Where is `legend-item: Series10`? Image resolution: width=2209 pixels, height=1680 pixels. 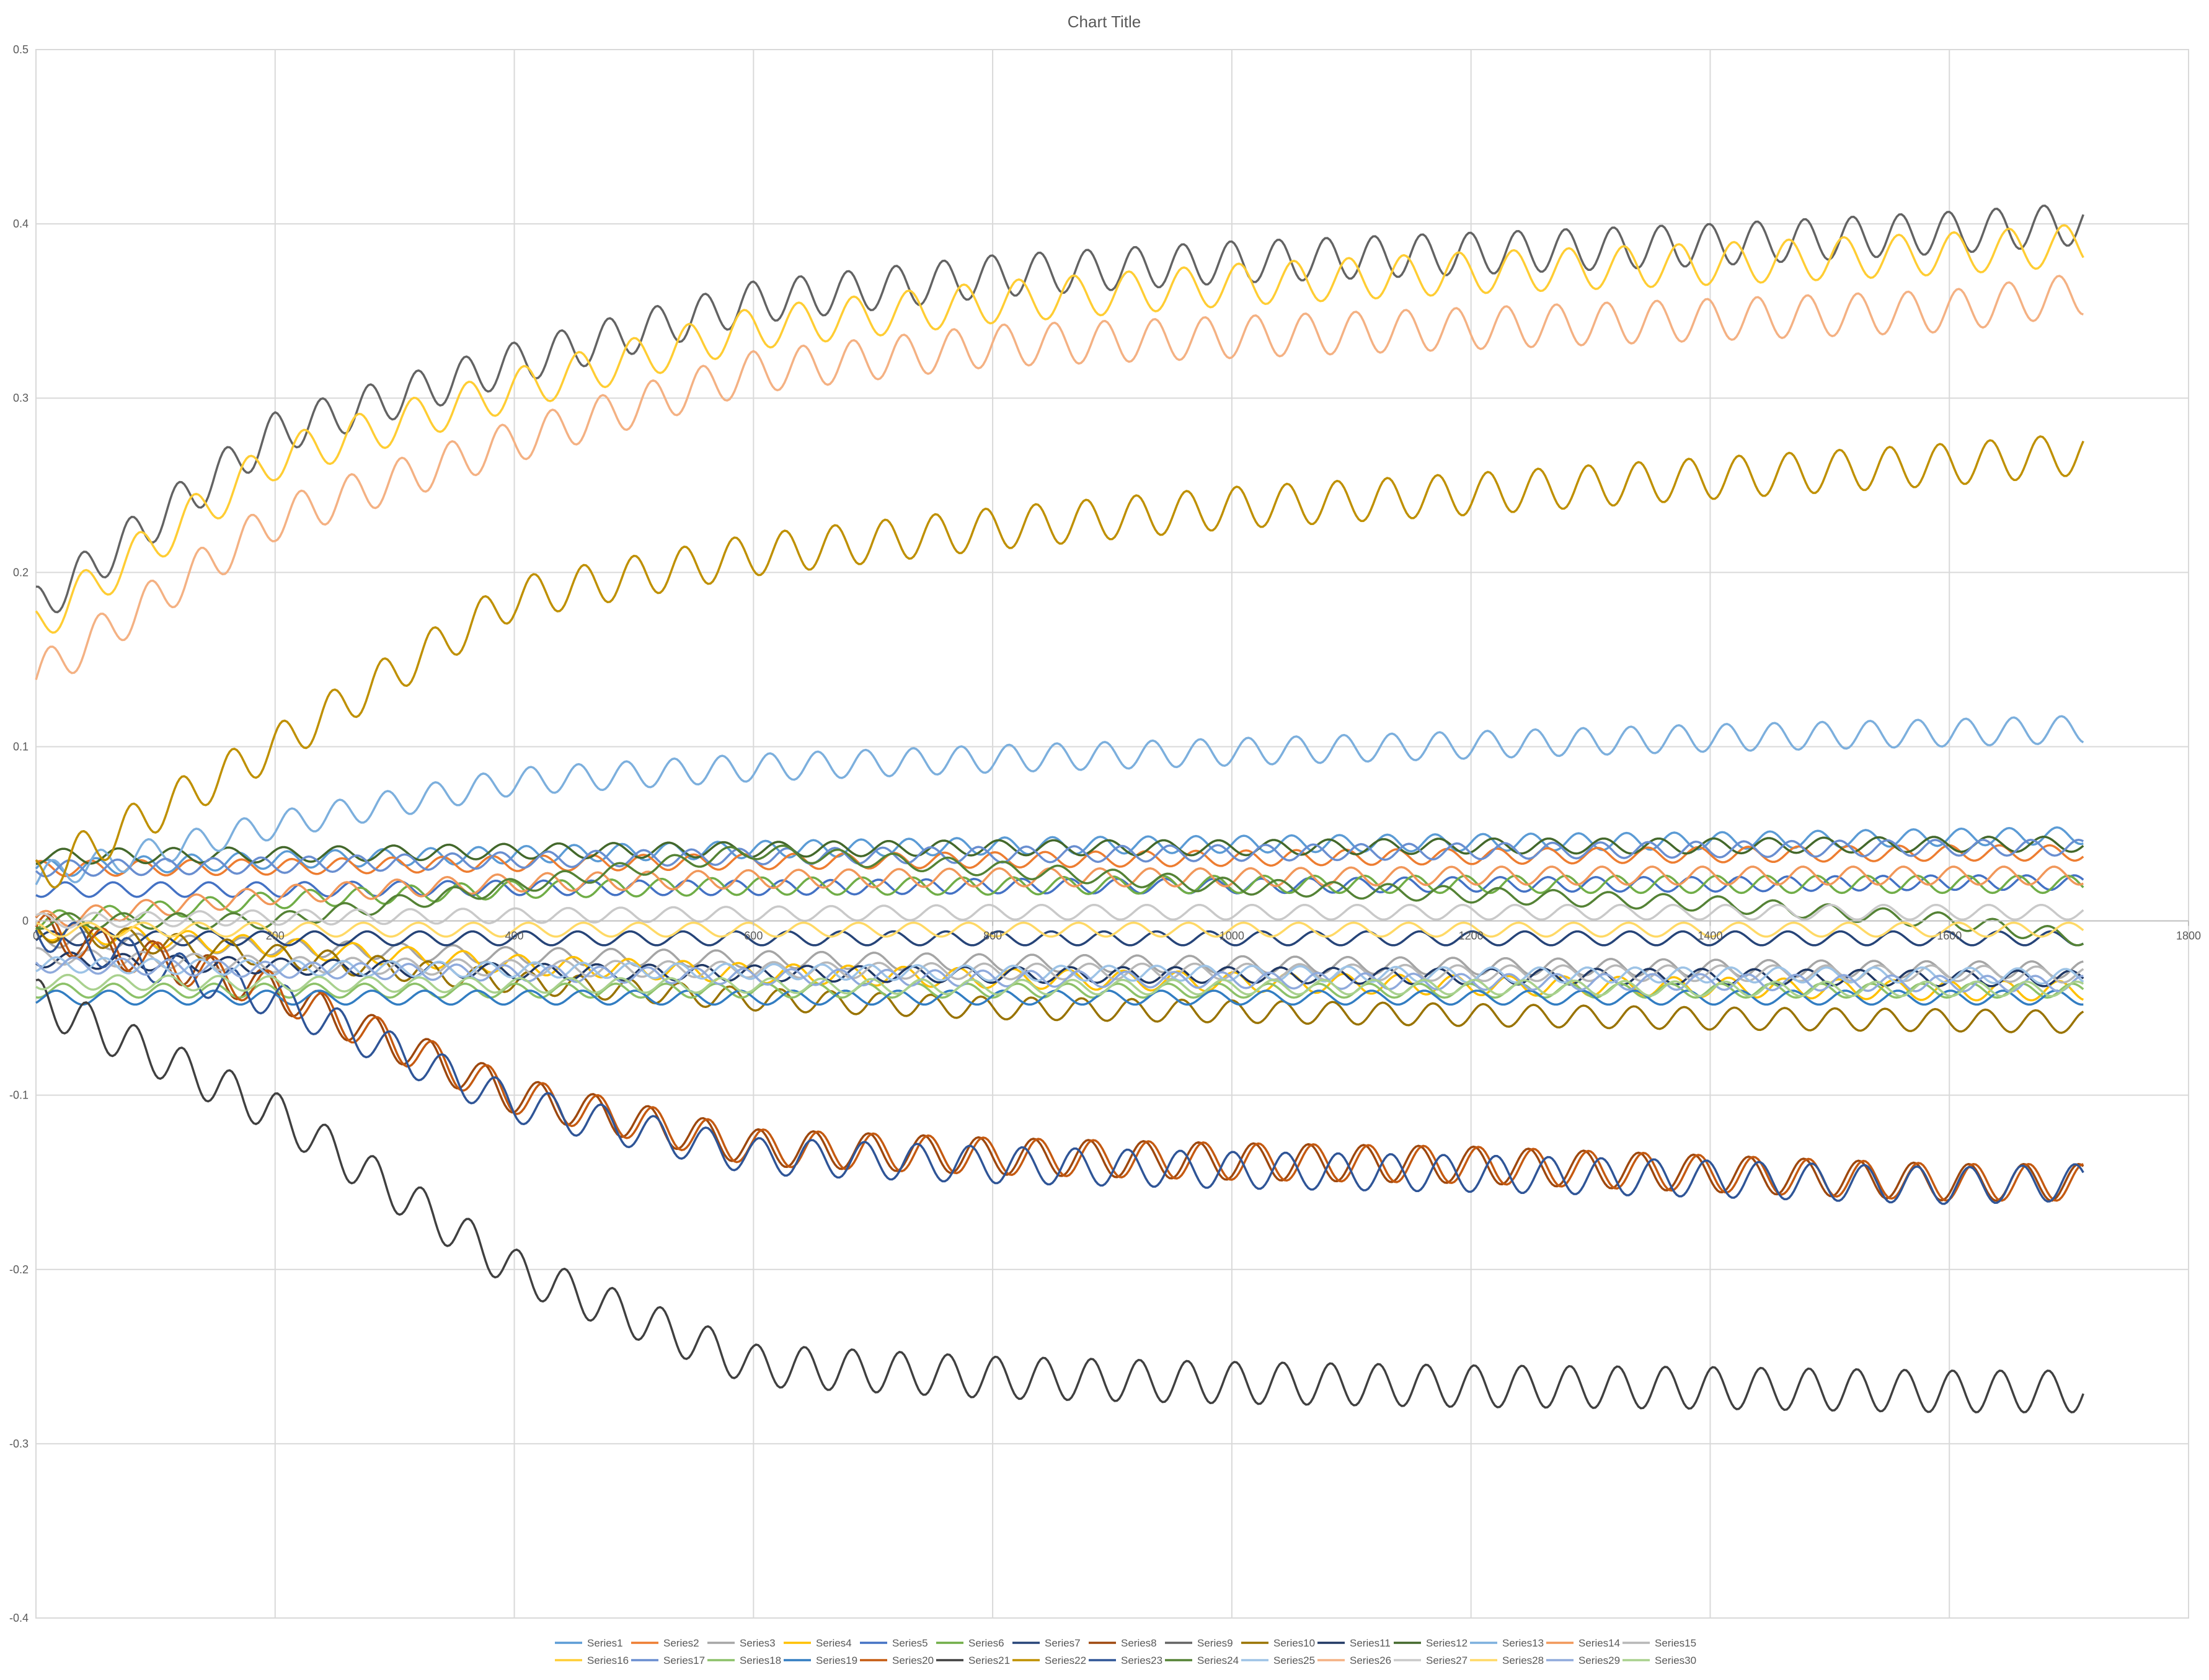 legend-item: Series10 is located at coordinates (1278, 1643).